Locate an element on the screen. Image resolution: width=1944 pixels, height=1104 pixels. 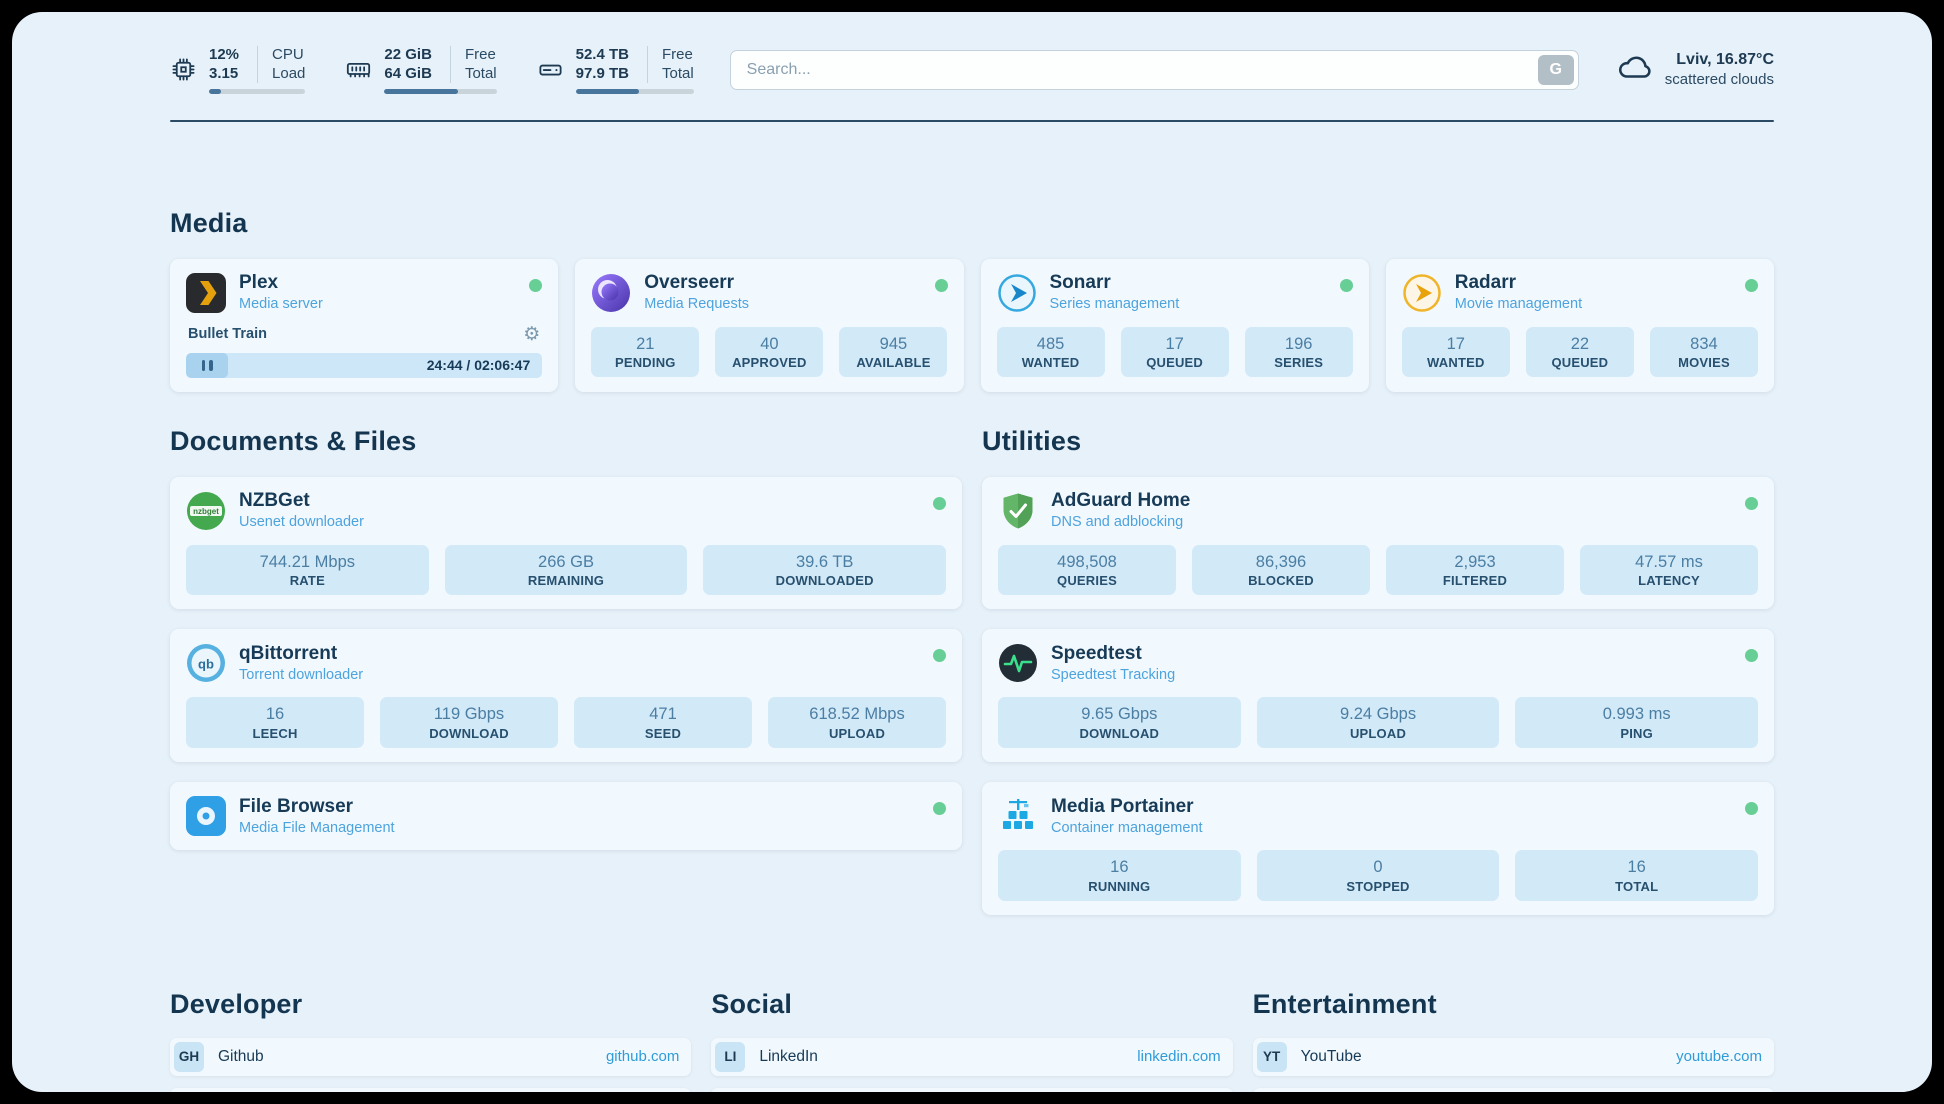
plex-seek-bar: 24:44 / 02:06:47 is located at coordinates (364, 365).